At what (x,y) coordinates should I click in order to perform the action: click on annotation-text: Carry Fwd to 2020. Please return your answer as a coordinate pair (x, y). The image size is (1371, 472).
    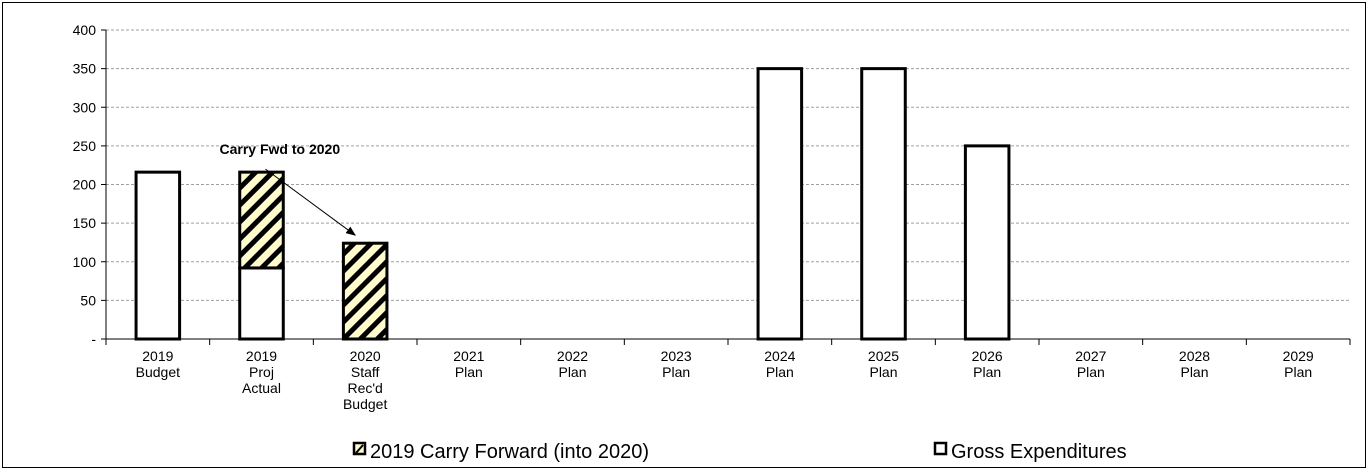
    Looking at the image, I should click on (280, 149).